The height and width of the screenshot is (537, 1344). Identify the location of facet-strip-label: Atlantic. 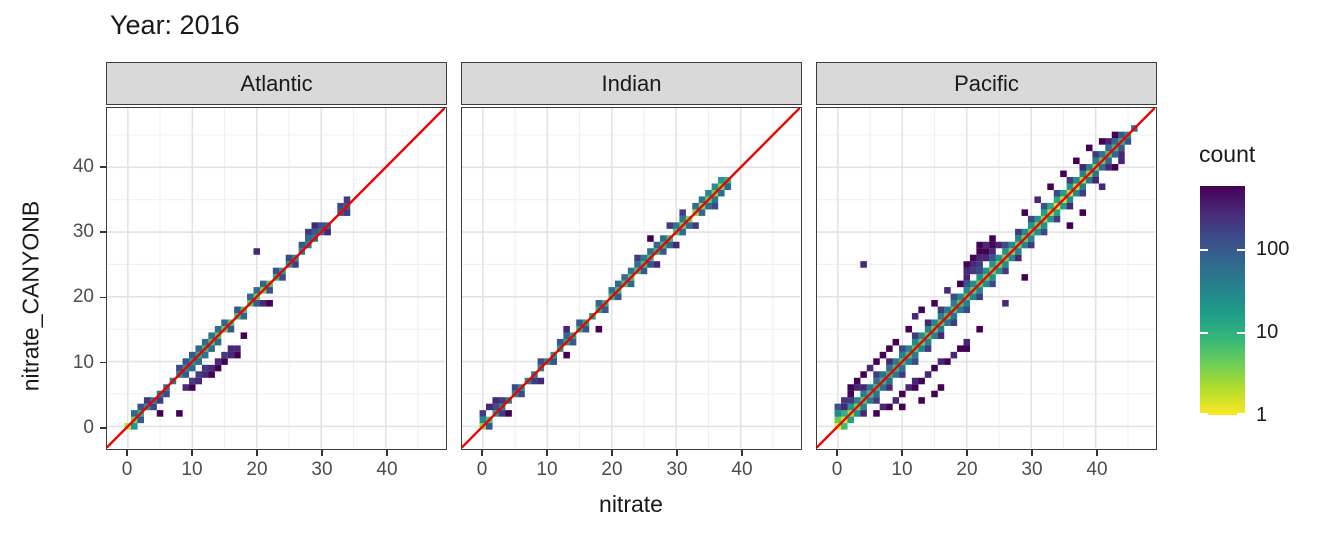
(276, 83).